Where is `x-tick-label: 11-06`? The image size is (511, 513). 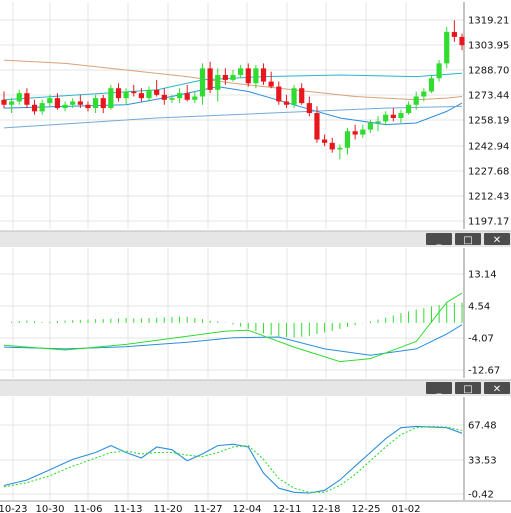
x-tick-label: 11-06 is located at coordinates (87, 508).